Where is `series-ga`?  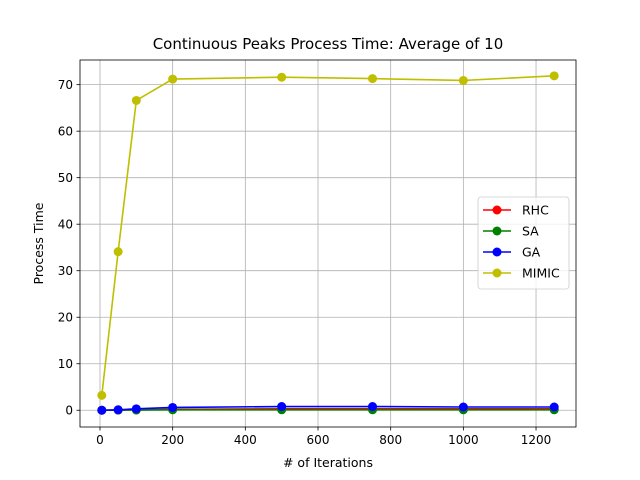
series-ga is located at coordinates (328, 408).